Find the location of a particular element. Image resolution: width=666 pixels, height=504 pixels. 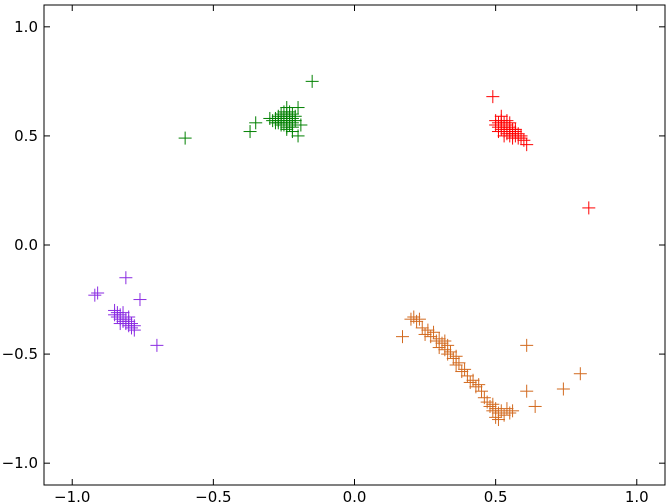

y-tick-label: 0.5 is located at coordinates (26, 136).